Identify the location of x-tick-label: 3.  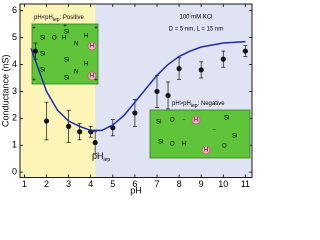
(68, 184).